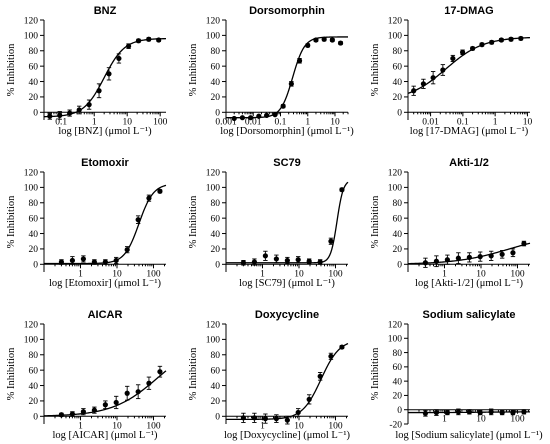 Image resolution: width=550 pixels, height=444 pixels. Describe the element at coordinates (469, 131) in the screenshot. I see `x-axis-label: log [17-DMAG] (μmol L⁻¹)` at that location.